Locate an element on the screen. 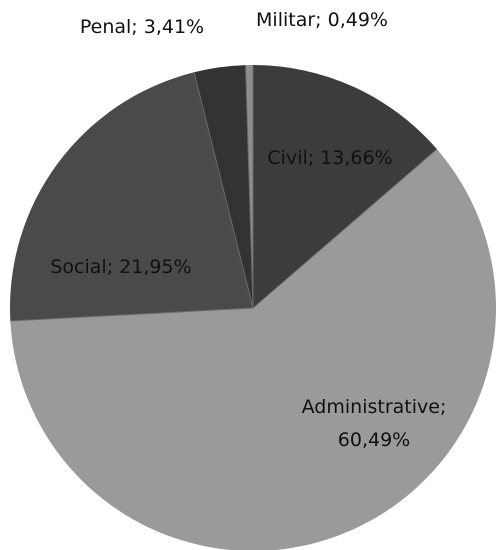 The height and width of the screenshot is (550, 496). data-label-militar: Militar; 0,49% is located at coordinates (322, 20).